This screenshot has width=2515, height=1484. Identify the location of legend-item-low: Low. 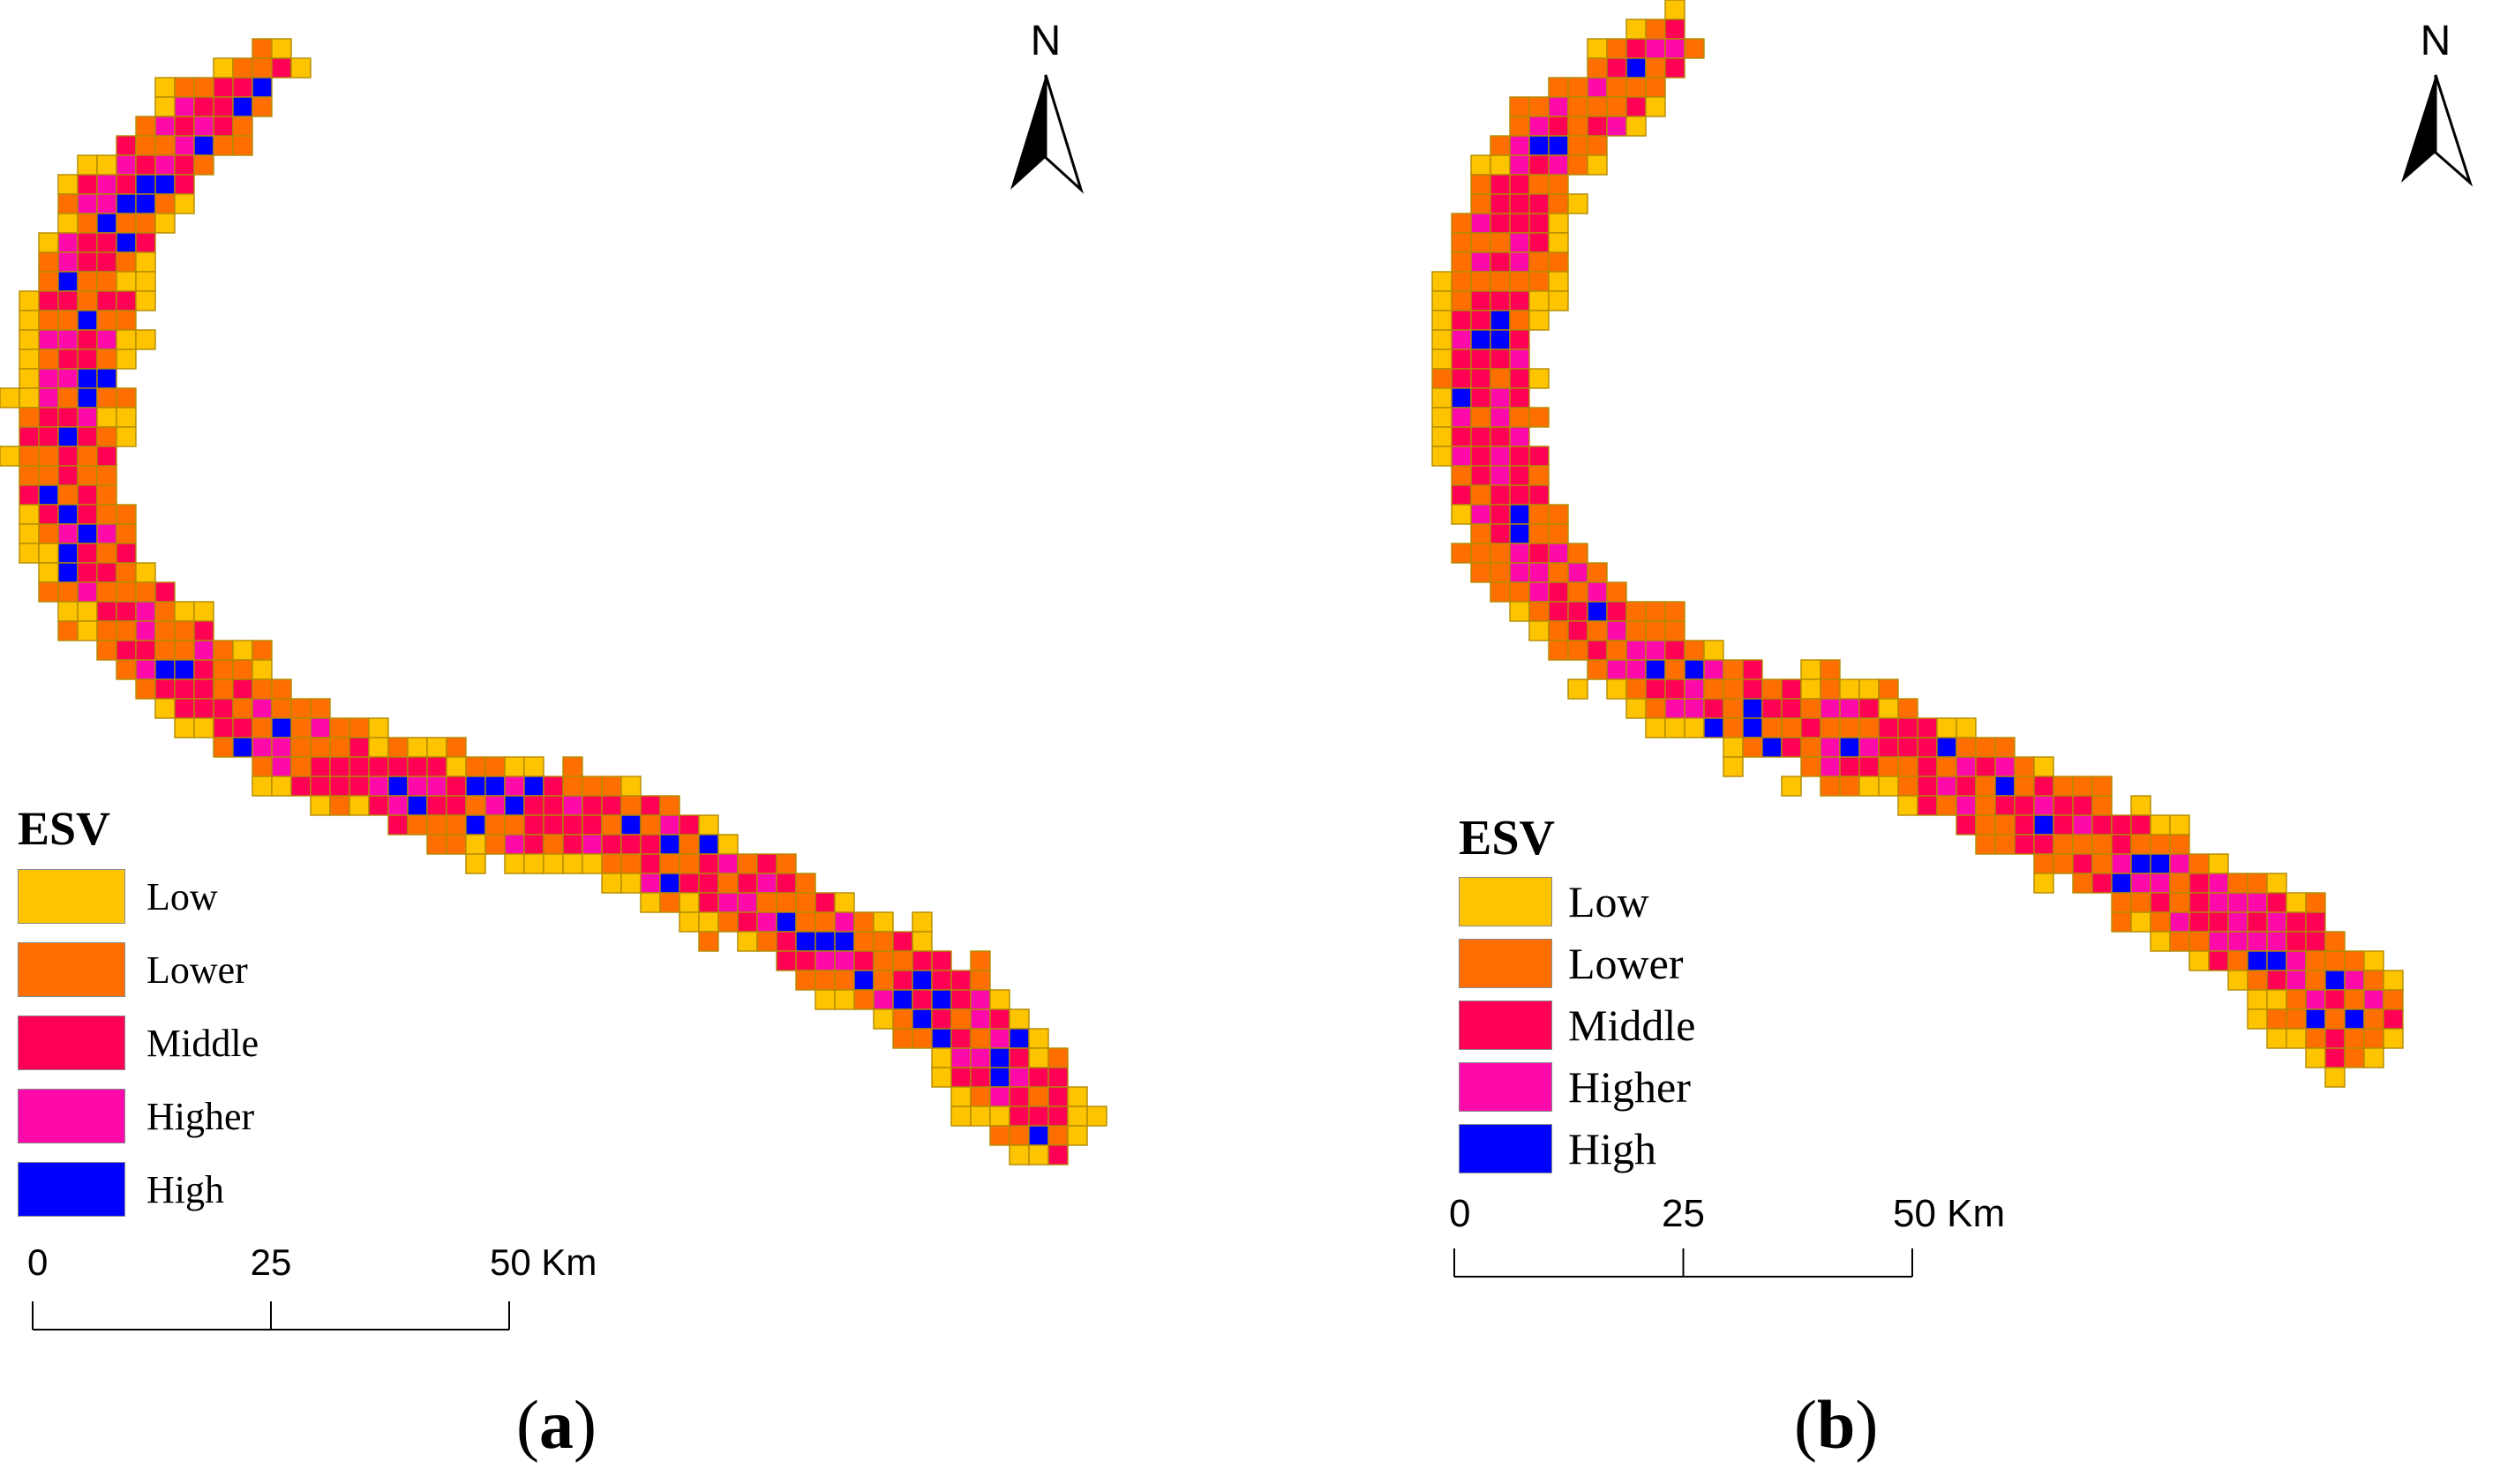
(118, 896).